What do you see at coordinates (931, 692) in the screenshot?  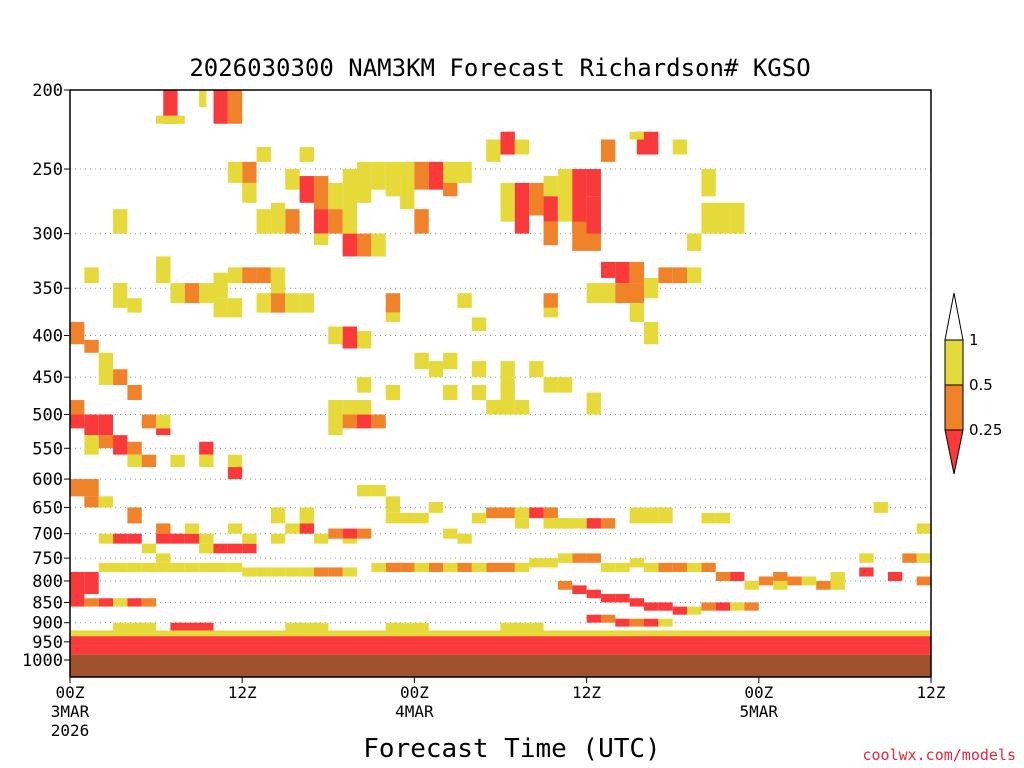 I see `x-tick-label-60-0: 12Z` at bounding box center [931, 692].